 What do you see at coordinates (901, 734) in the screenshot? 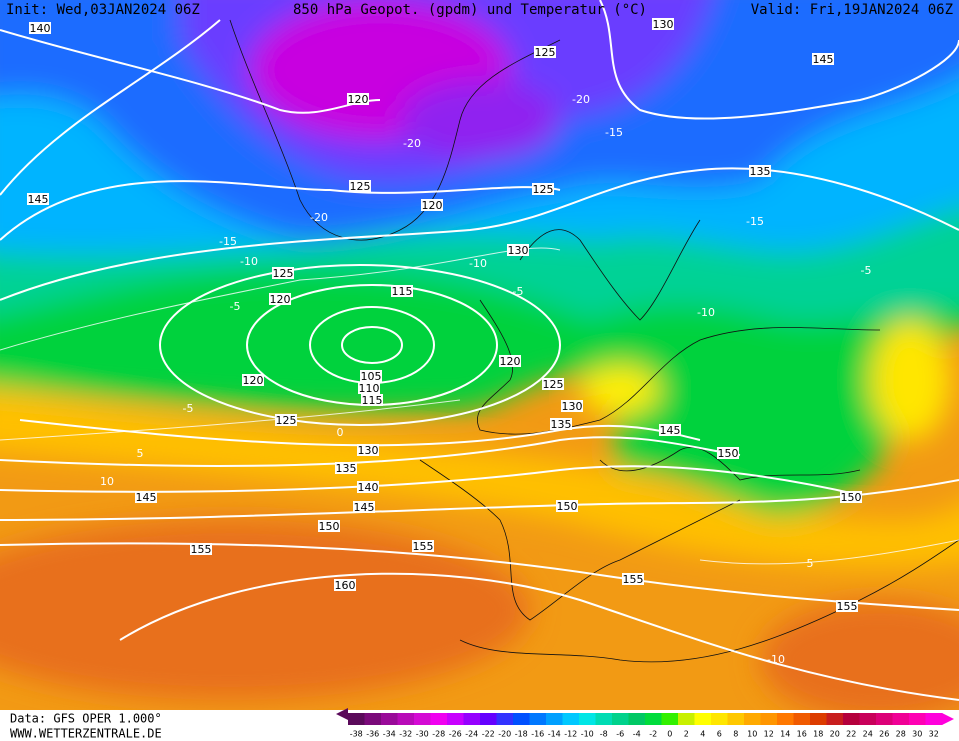
I see `colorbar-tick-label: 28` at bounding box center [901, 734].